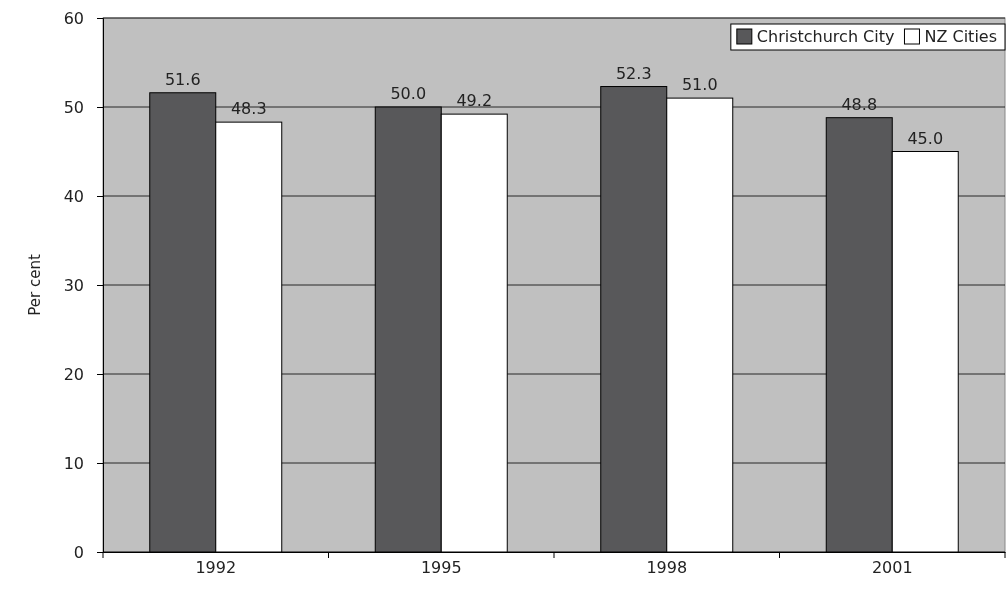  I want to click on x-tick-label: 2001, so click(892, 567).